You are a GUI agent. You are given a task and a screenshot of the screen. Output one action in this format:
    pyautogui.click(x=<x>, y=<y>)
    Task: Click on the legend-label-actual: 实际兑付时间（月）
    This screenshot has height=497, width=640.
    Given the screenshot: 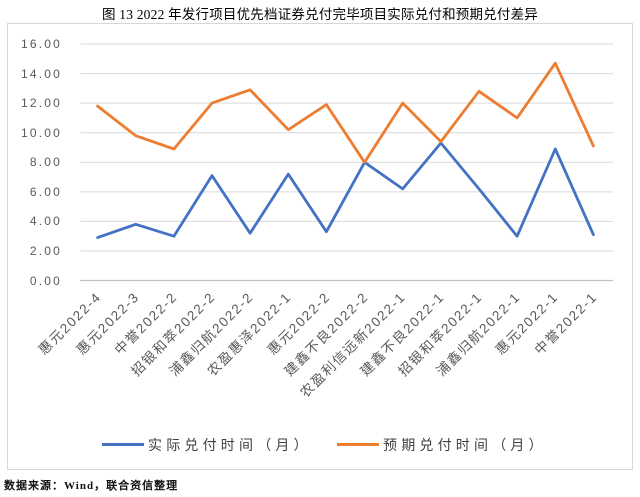 What is the action you would take?
    pyautogui.click(x=230, y=446)
    